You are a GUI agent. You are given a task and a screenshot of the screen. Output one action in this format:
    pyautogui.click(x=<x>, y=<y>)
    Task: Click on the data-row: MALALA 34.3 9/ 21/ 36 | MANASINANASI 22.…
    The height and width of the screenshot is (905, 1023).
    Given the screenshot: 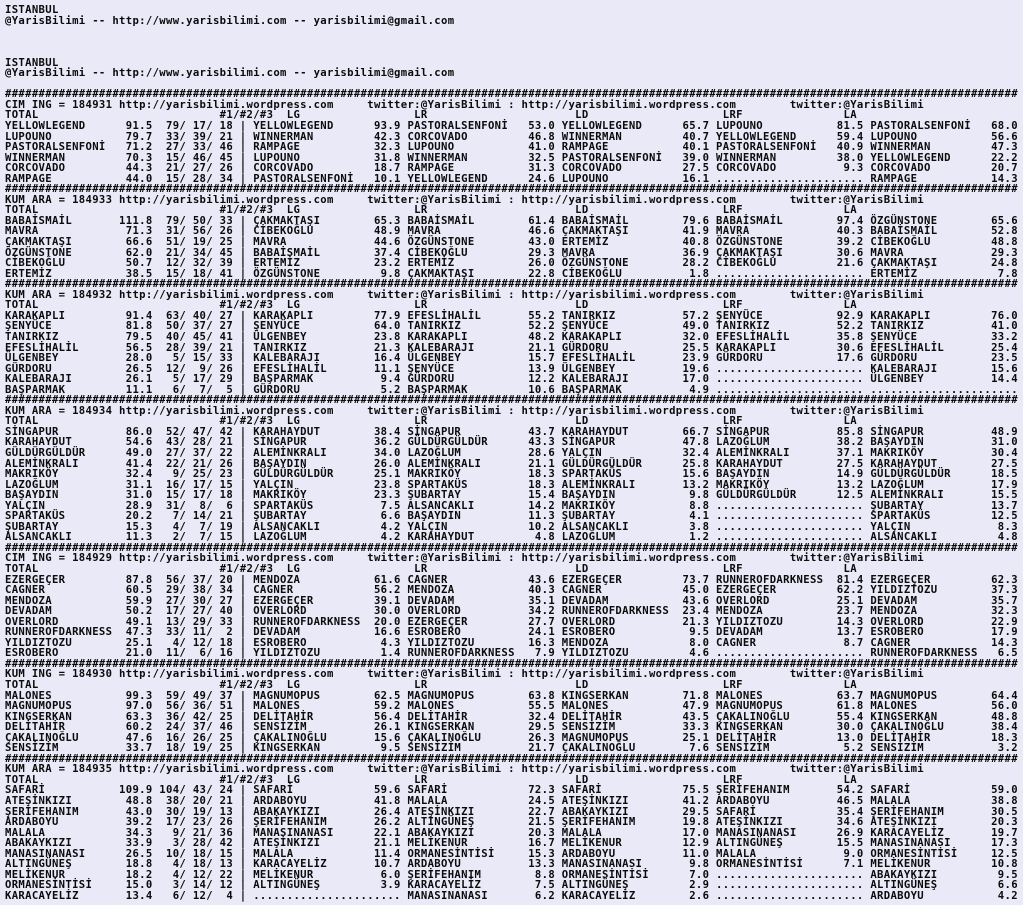 What is the action you would take?
    pyautogui.click(x=511, y=832)
    